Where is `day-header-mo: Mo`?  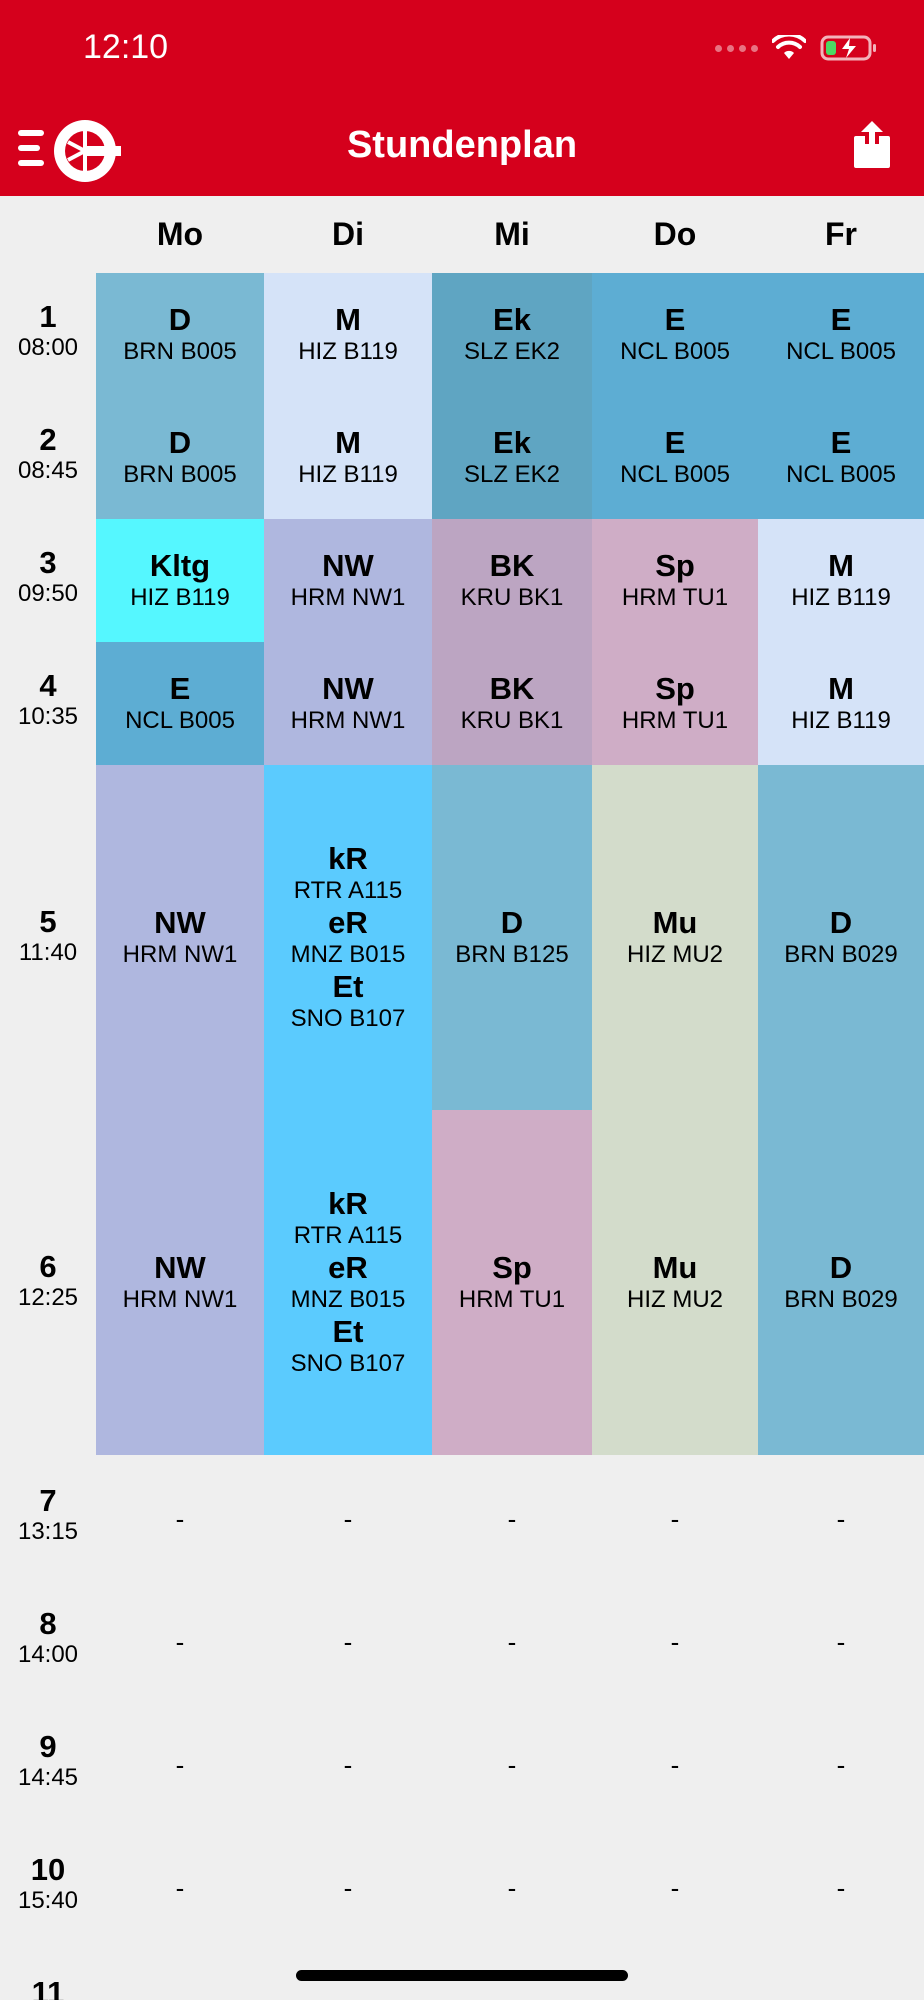 day-header-mo: Mo is located at coordinates (180, 234).